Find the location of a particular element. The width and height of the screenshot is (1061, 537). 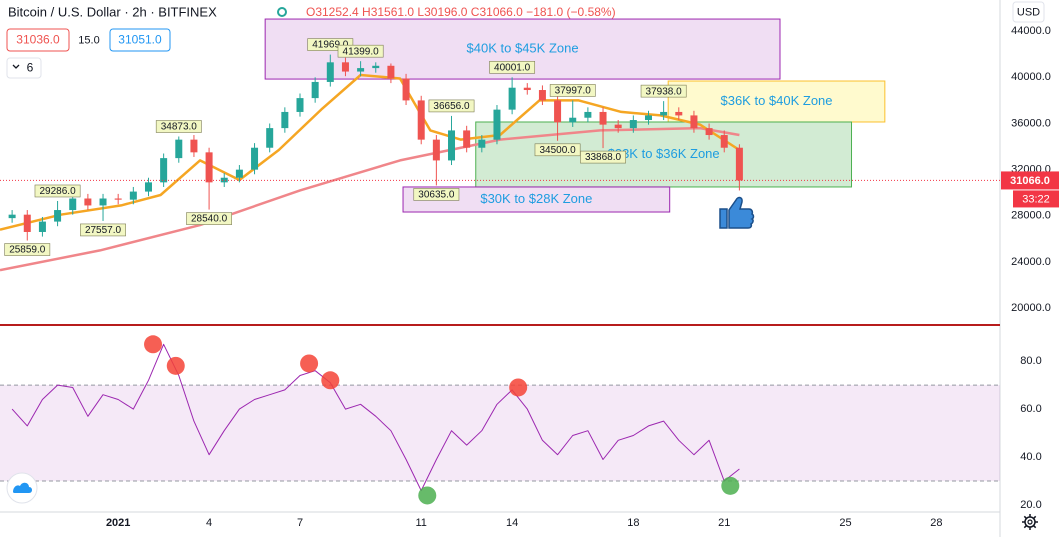

ask-price: 31051.0 is located at coordinates (140, 40).